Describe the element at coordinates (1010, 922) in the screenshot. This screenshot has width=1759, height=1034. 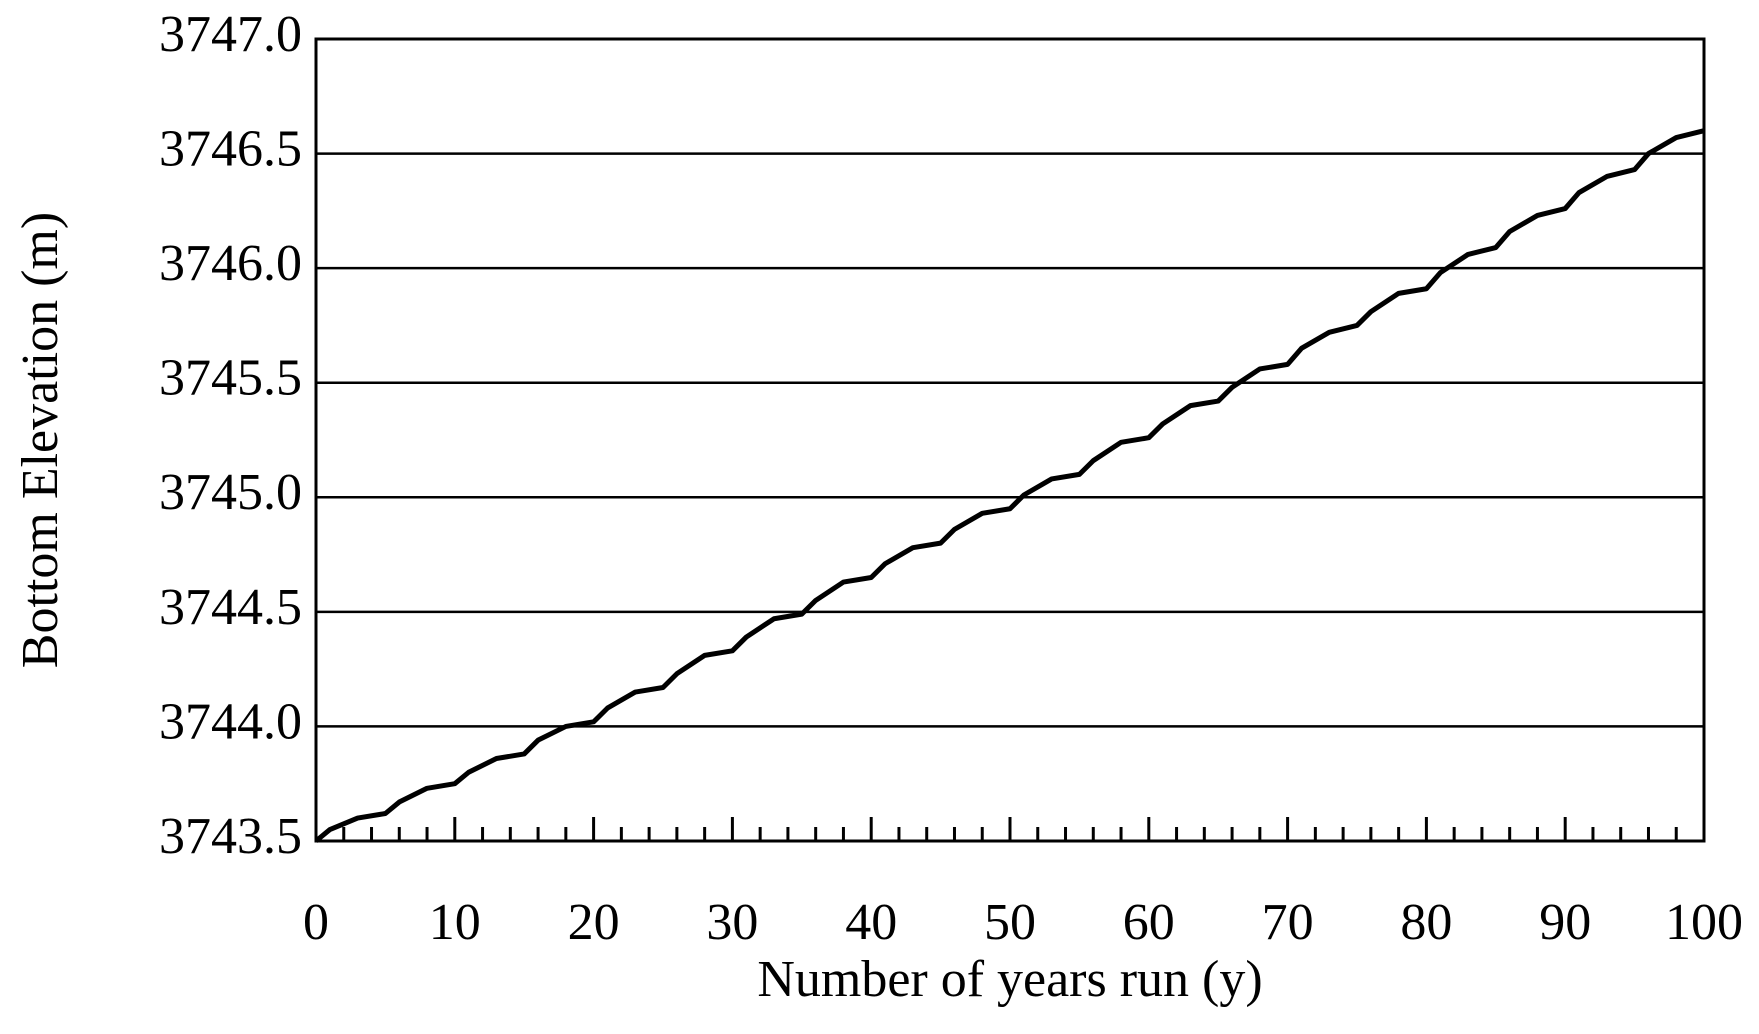
I see `x-tick-label: 50` at that location.